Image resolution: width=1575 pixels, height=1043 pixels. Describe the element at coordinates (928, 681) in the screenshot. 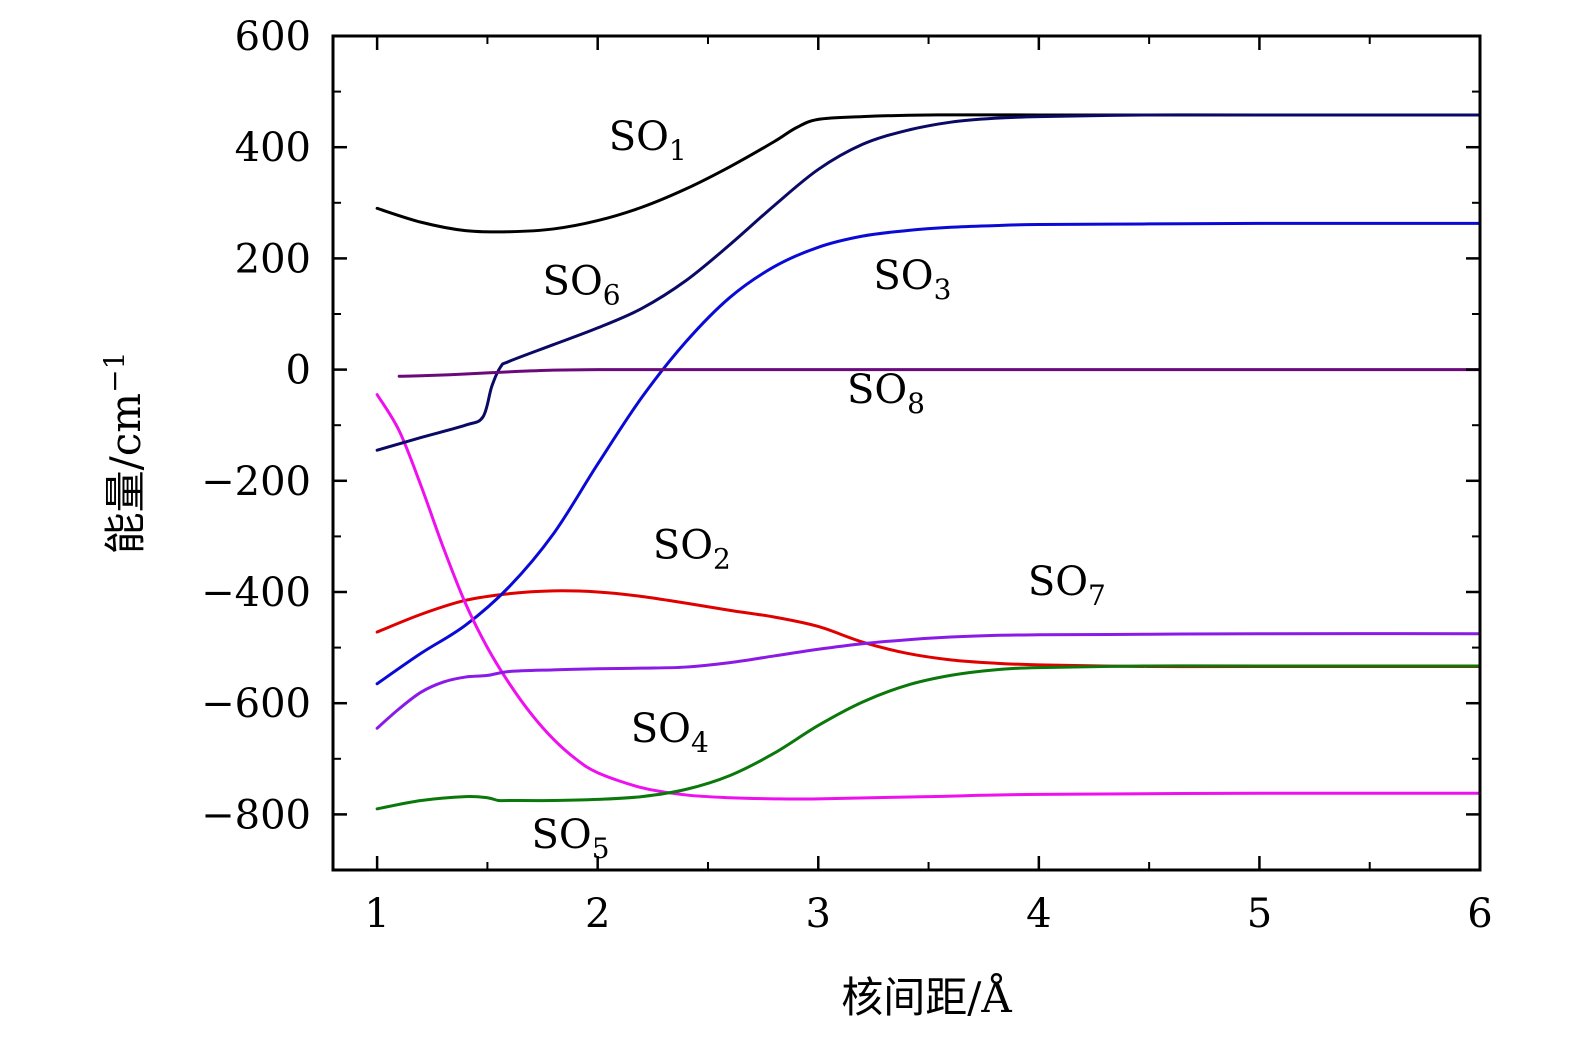

I see `series-line-so7` at that location.